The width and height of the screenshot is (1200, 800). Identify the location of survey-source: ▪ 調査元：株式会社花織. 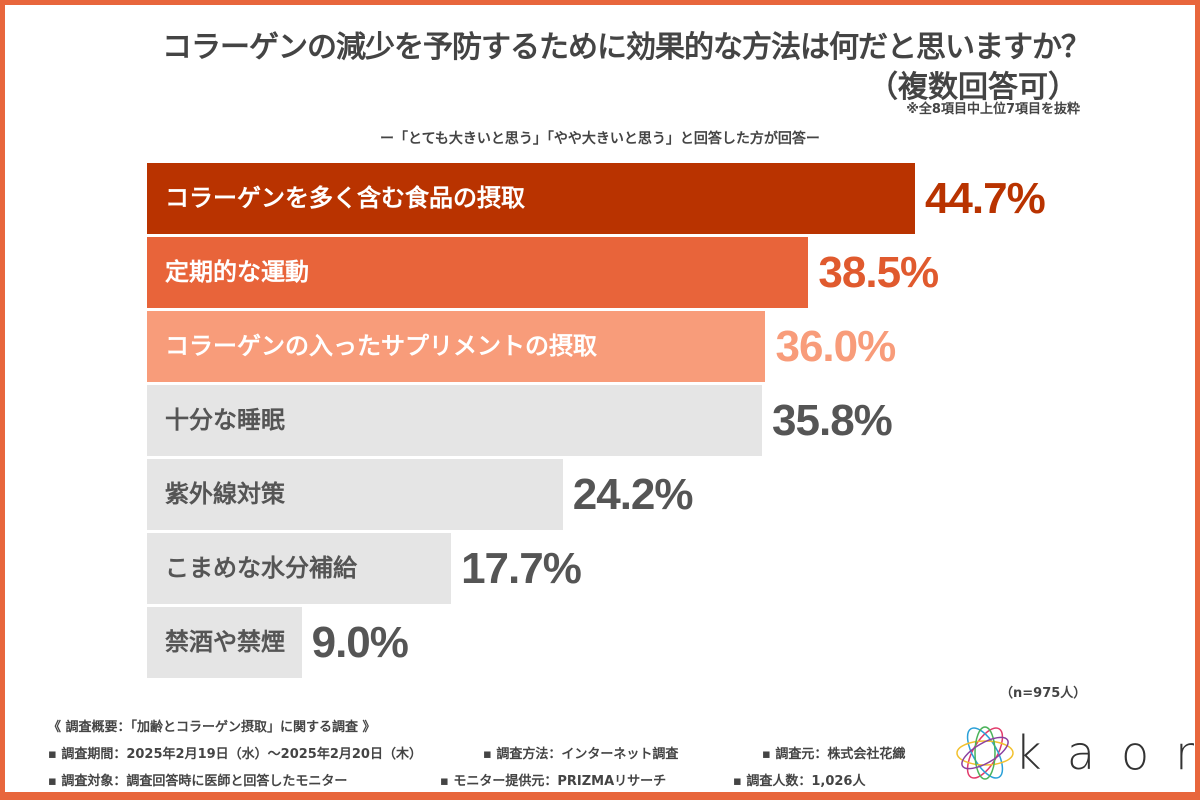
(834, 754).